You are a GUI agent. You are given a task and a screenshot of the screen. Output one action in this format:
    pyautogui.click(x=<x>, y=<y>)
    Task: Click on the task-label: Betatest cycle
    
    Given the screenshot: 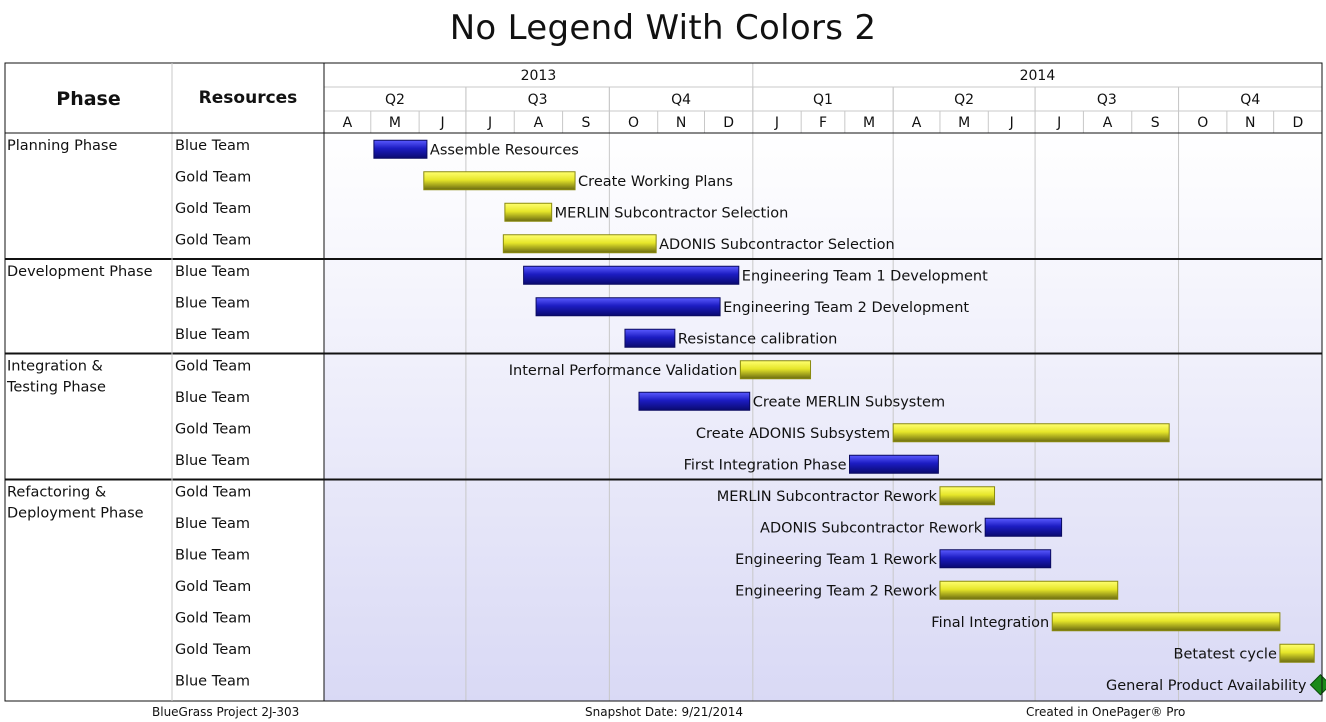 What is the action you would take?
    pyautogui.click(x=1225, y=654)
    